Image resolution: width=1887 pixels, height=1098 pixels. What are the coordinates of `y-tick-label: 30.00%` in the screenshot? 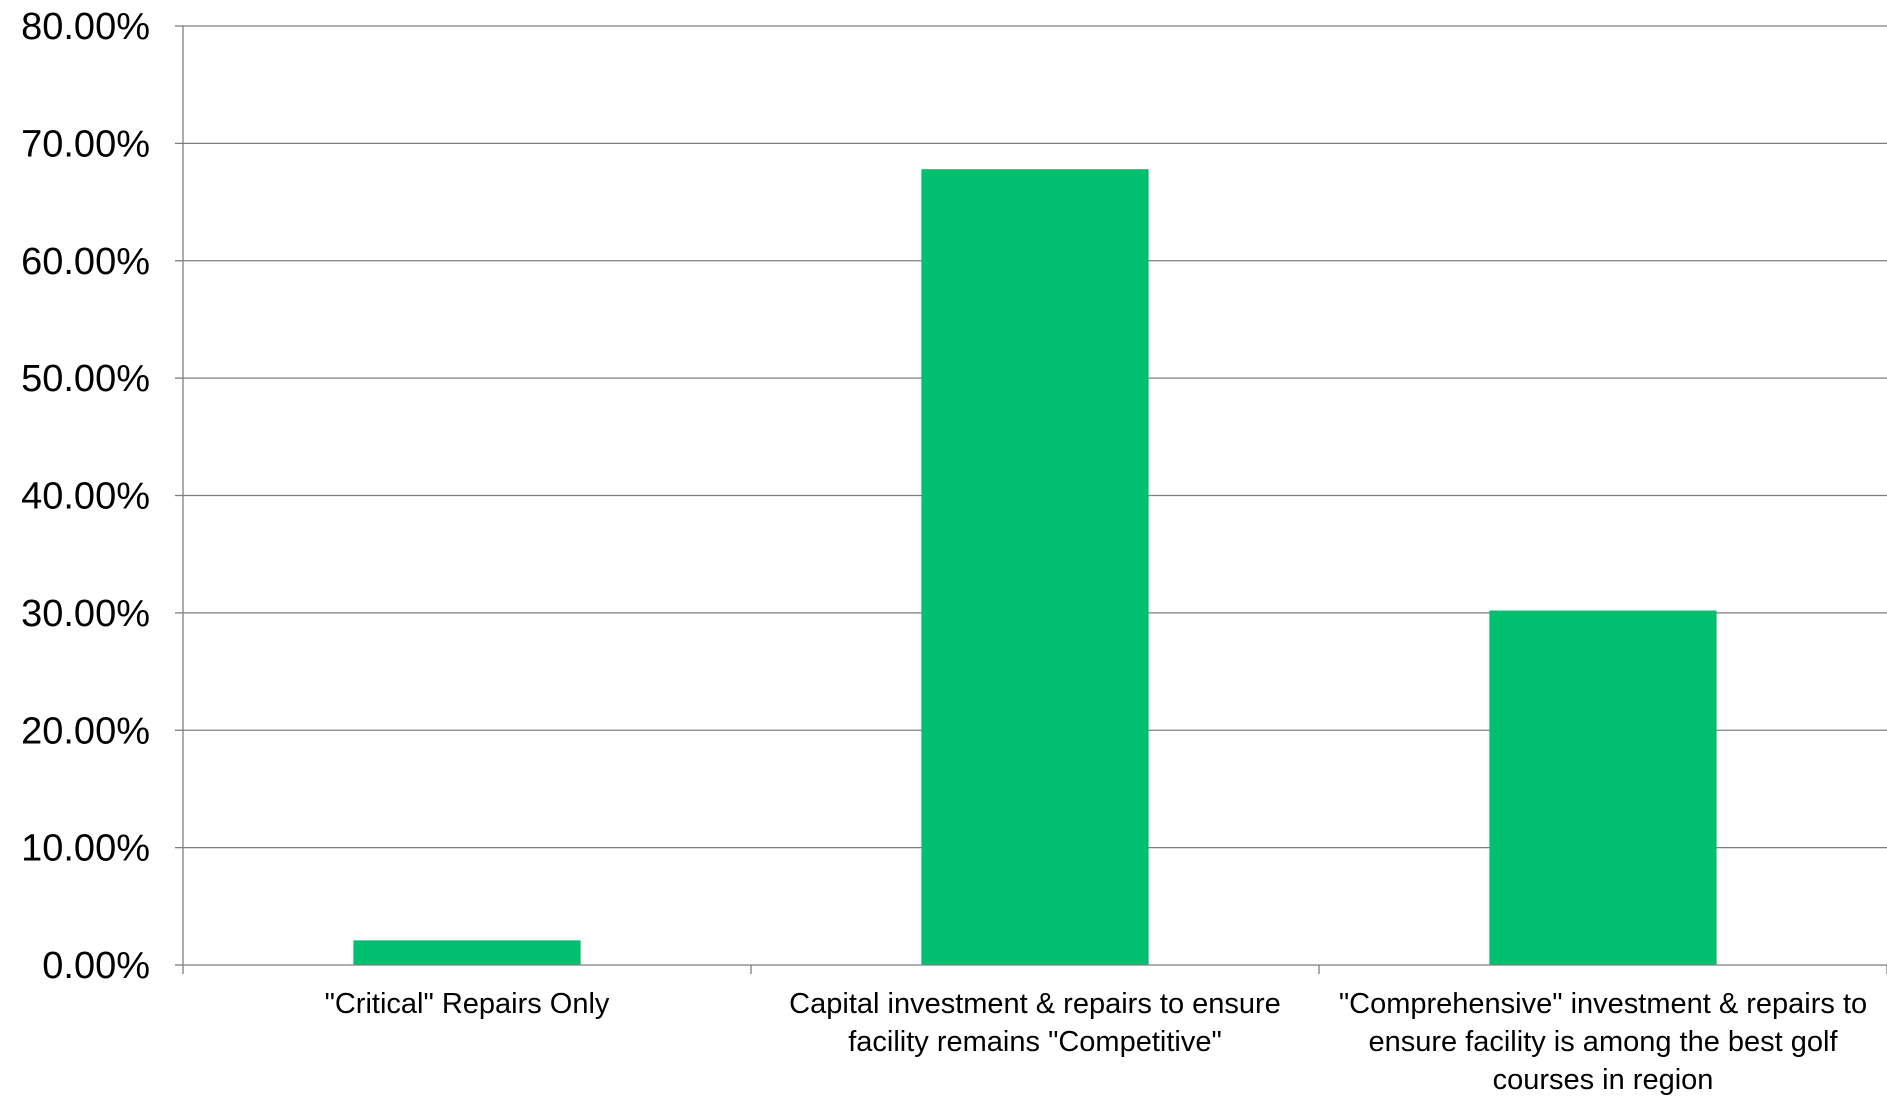 It's located at (85, 614).